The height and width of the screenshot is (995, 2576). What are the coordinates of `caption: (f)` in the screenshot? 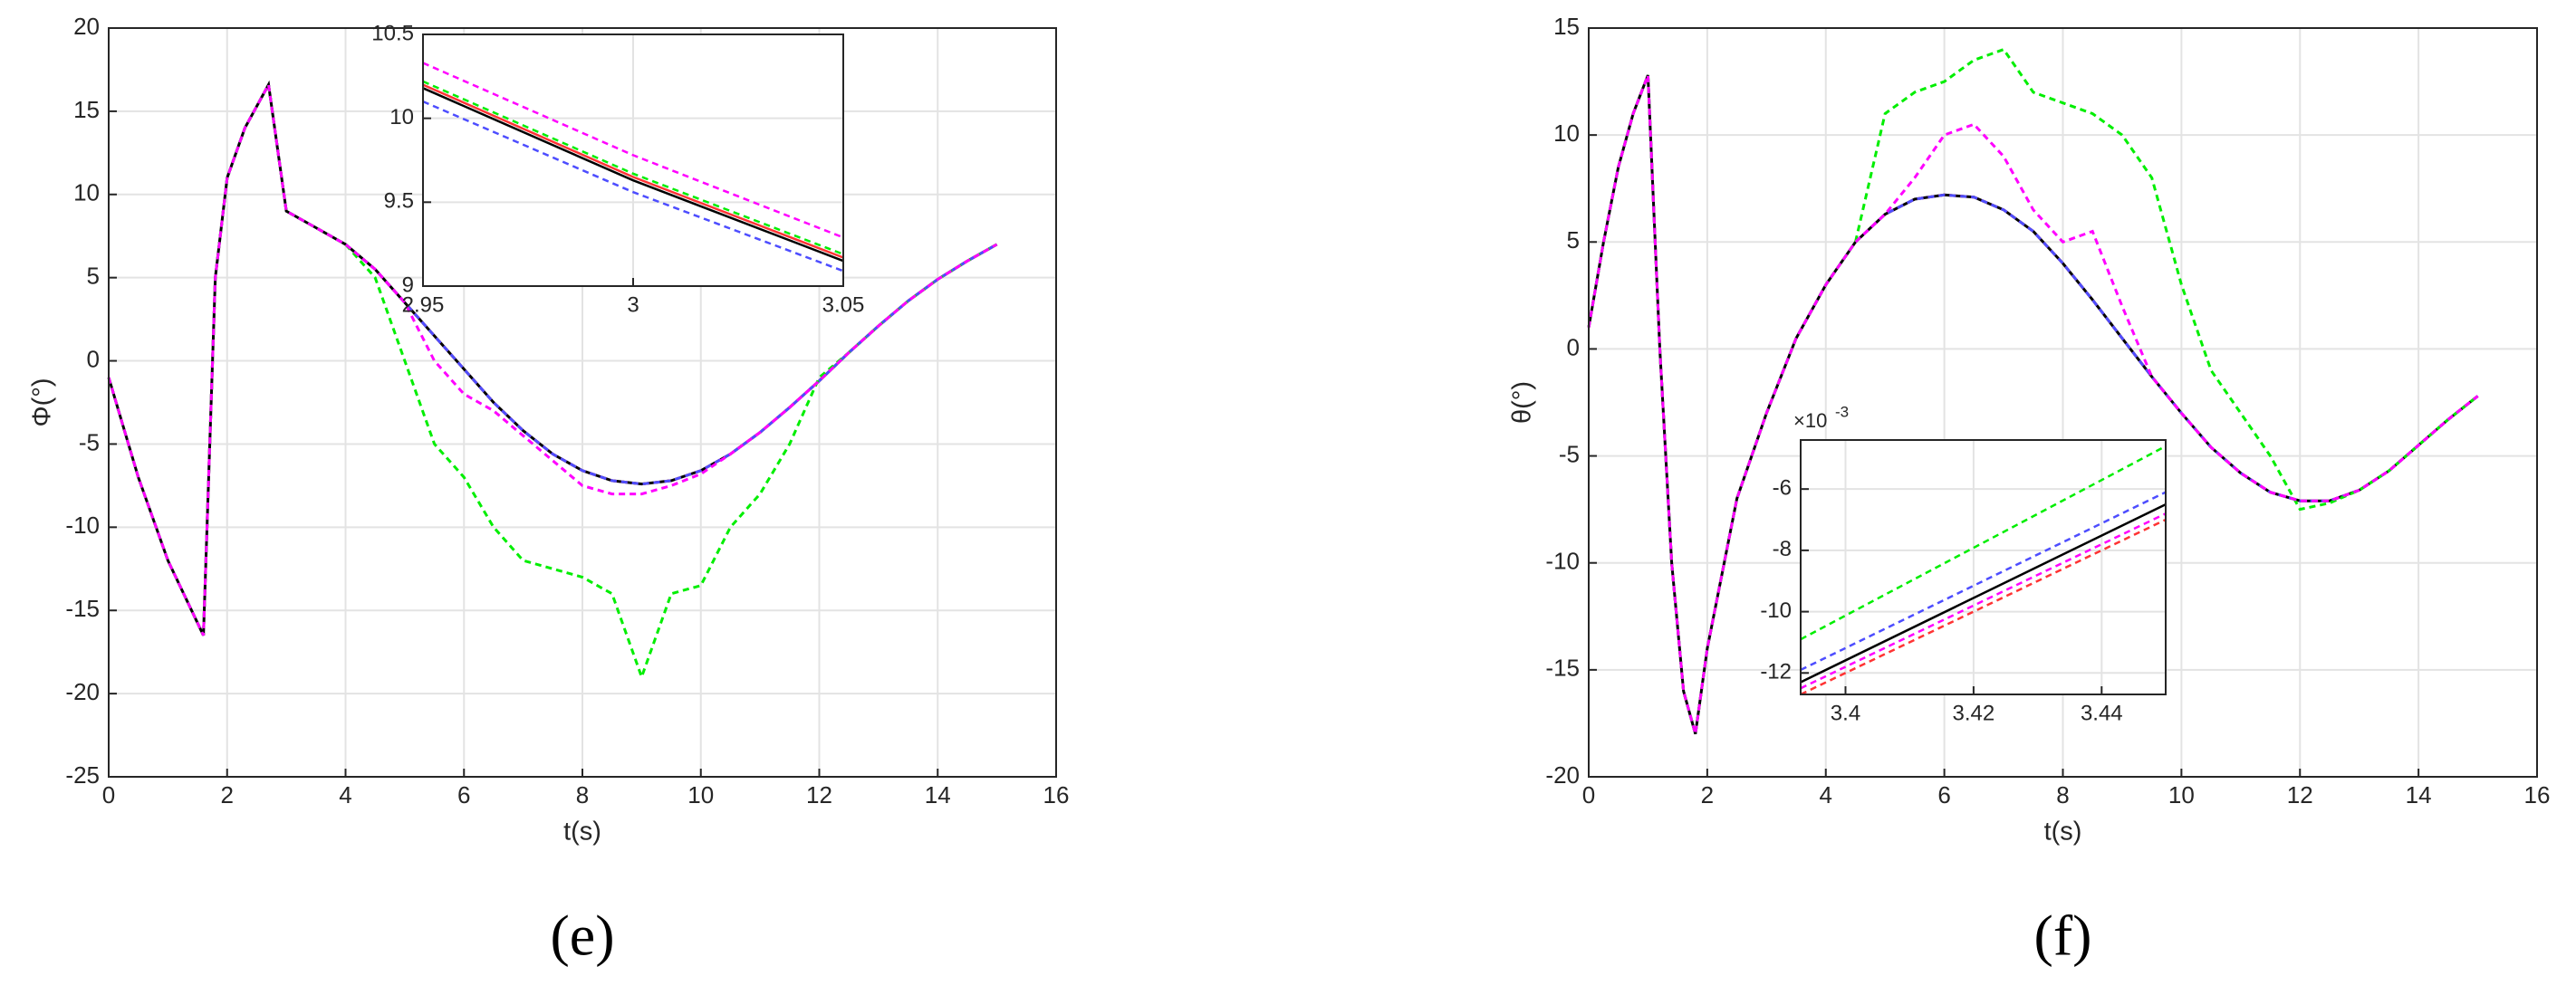 It's located at (2063, 936).